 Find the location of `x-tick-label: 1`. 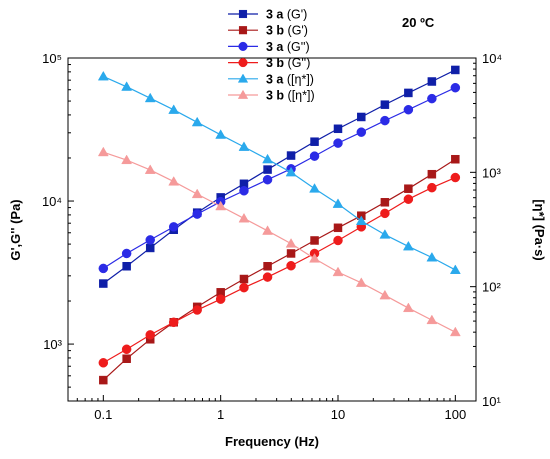

x-tick-label: 1 is located at coordinates (220, 414).